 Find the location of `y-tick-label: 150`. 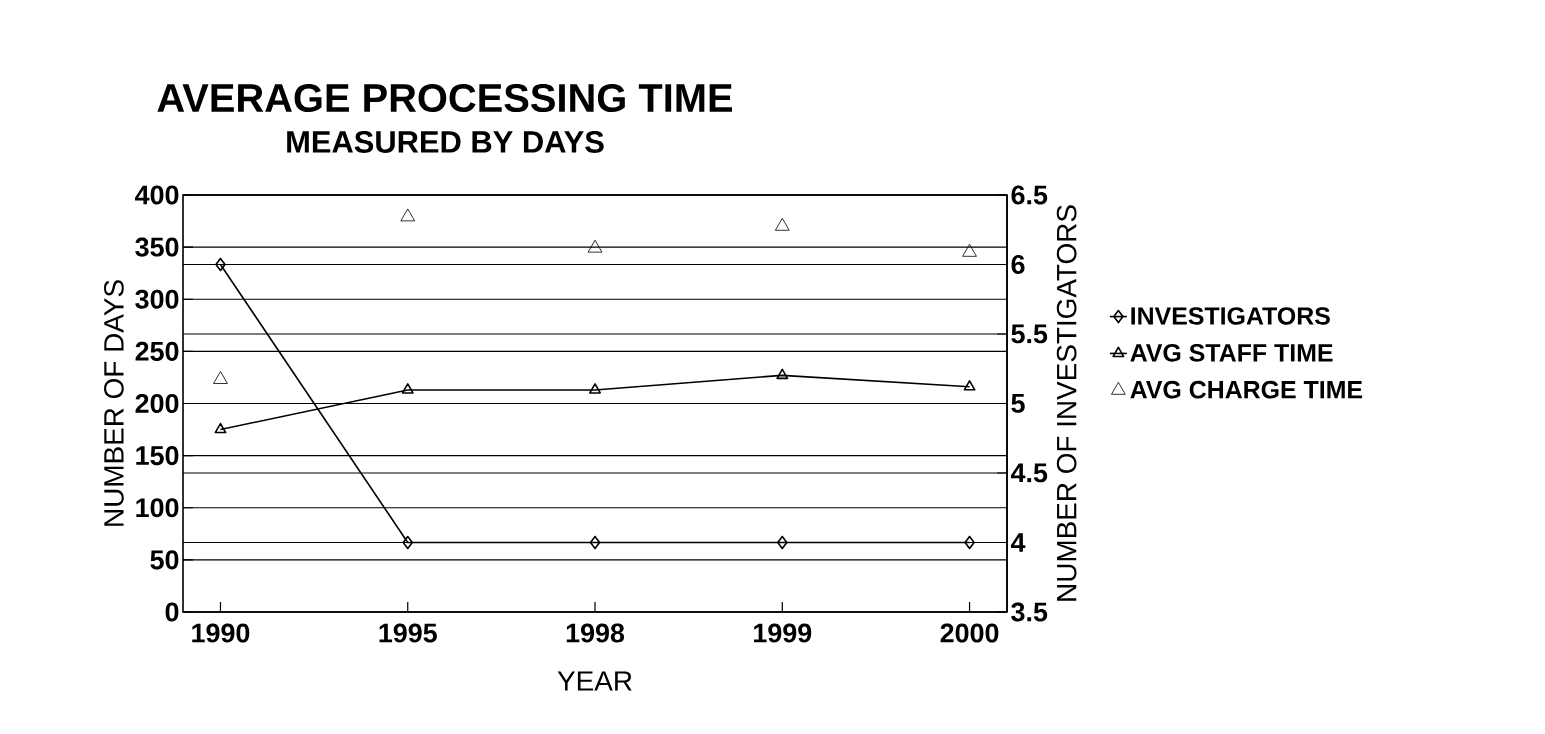

y-tick-label: 150 is located at coordinates (157, 456).